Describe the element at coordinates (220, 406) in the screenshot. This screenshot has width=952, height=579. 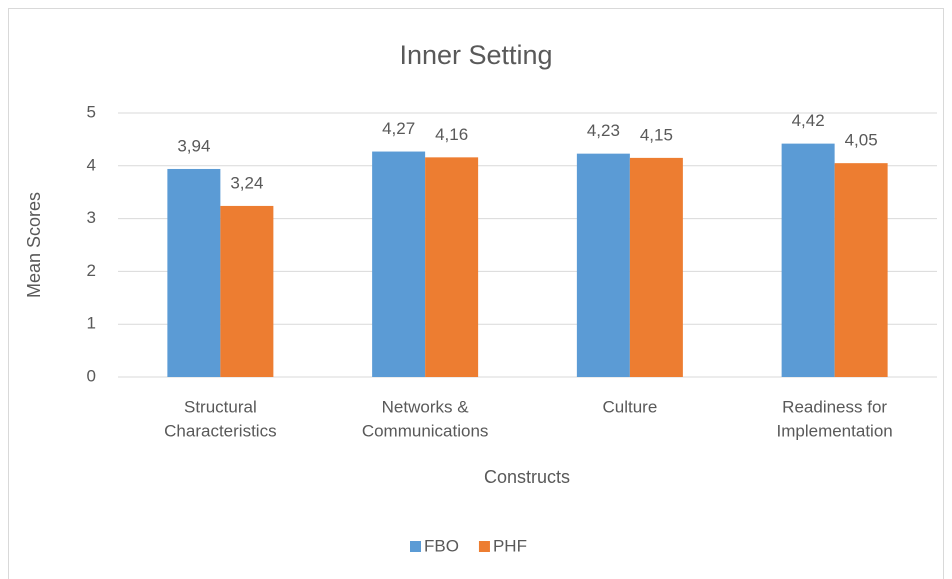
I see `x-tick-label: Structural` at that location.